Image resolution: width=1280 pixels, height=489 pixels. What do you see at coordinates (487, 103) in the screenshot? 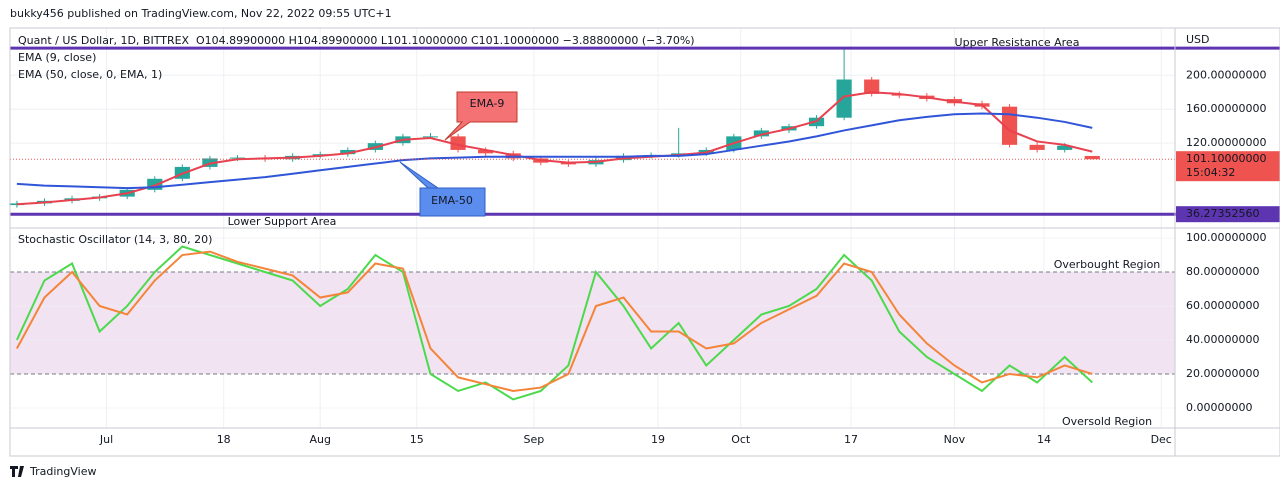
I see `callout-label: EMA-9` at bounding box center [487, 103].